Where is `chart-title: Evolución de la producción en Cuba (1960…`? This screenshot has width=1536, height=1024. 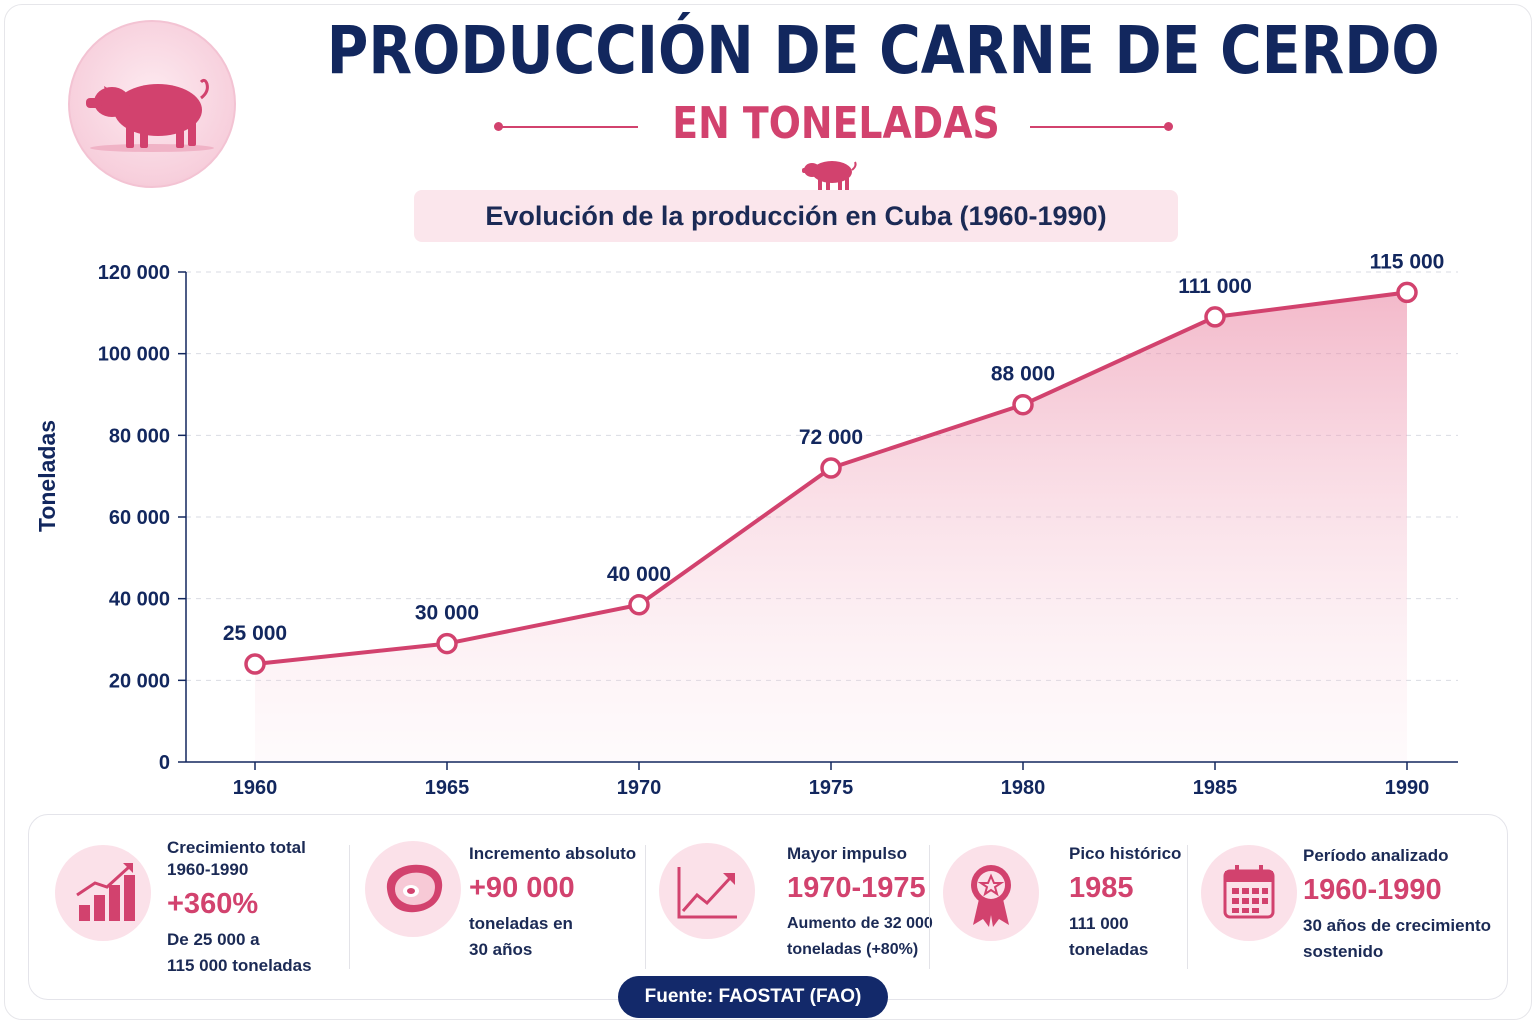 chart-title: Evolución de la producción en Cuba (1960… is located at coordinates (796, 216).